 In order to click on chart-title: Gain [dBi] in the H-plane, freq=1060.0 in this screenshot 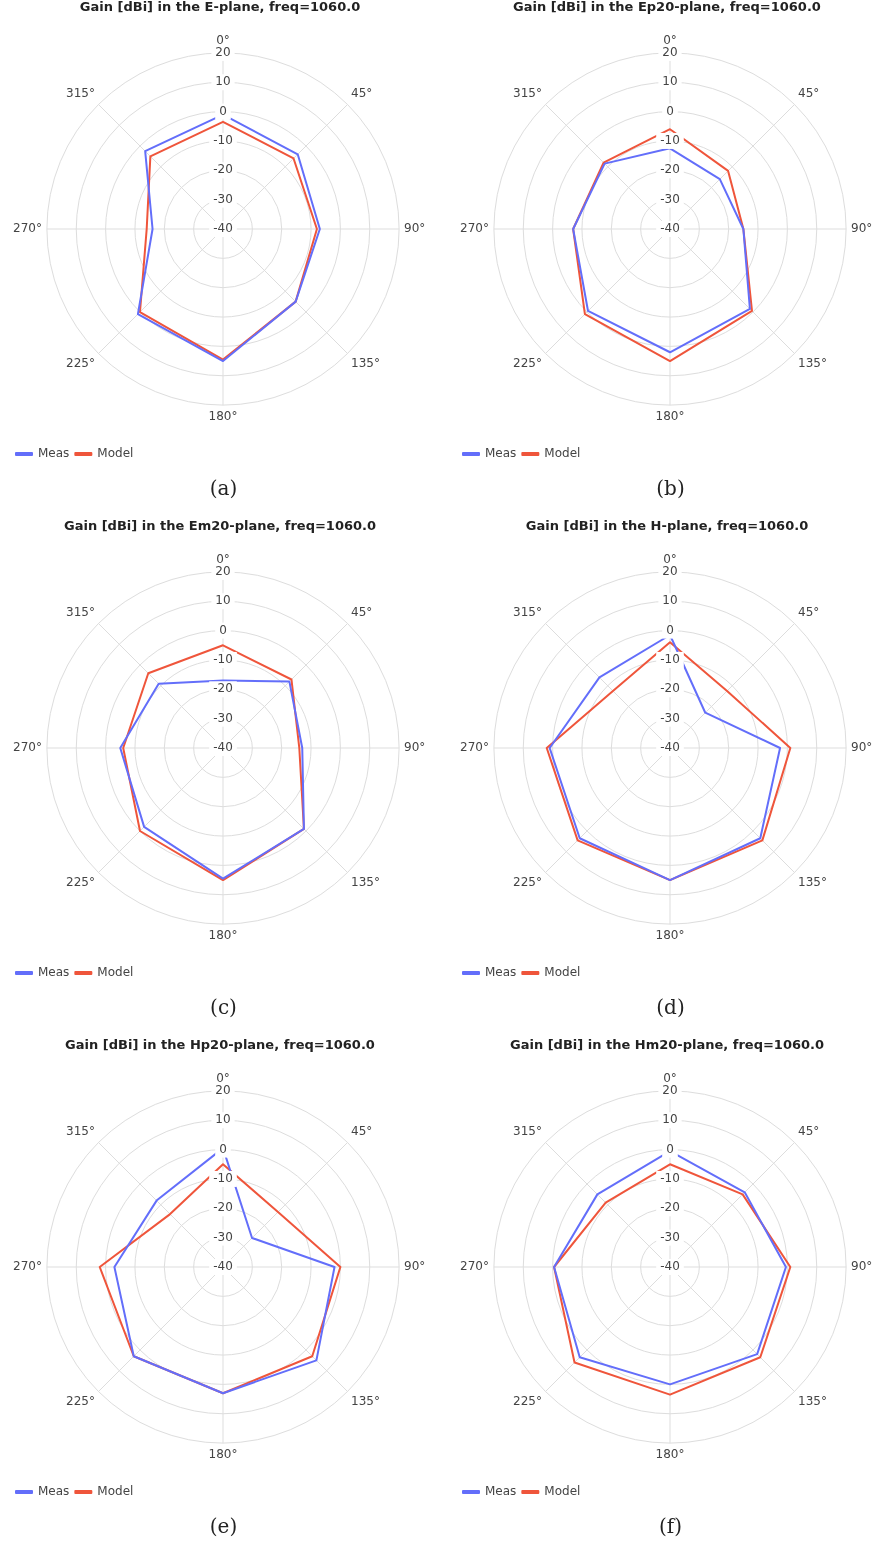, I will do `click(667, 526)`.